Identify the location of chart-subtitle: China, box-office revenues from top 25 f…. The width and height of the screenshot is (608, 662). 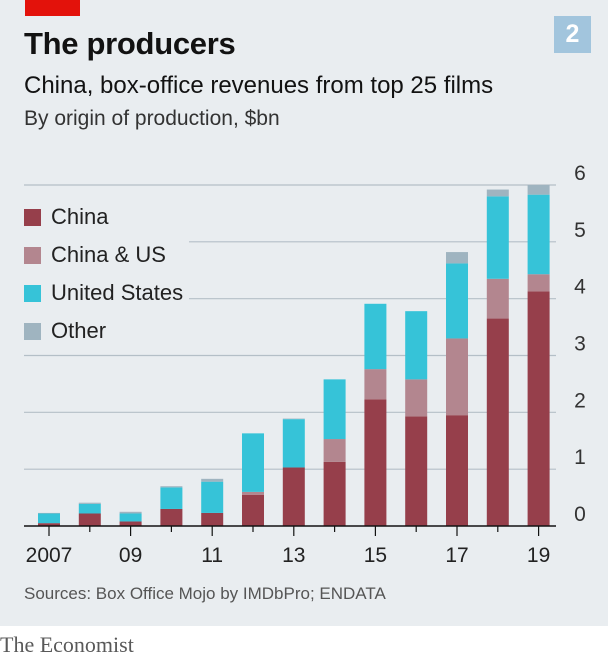
(259, 85).